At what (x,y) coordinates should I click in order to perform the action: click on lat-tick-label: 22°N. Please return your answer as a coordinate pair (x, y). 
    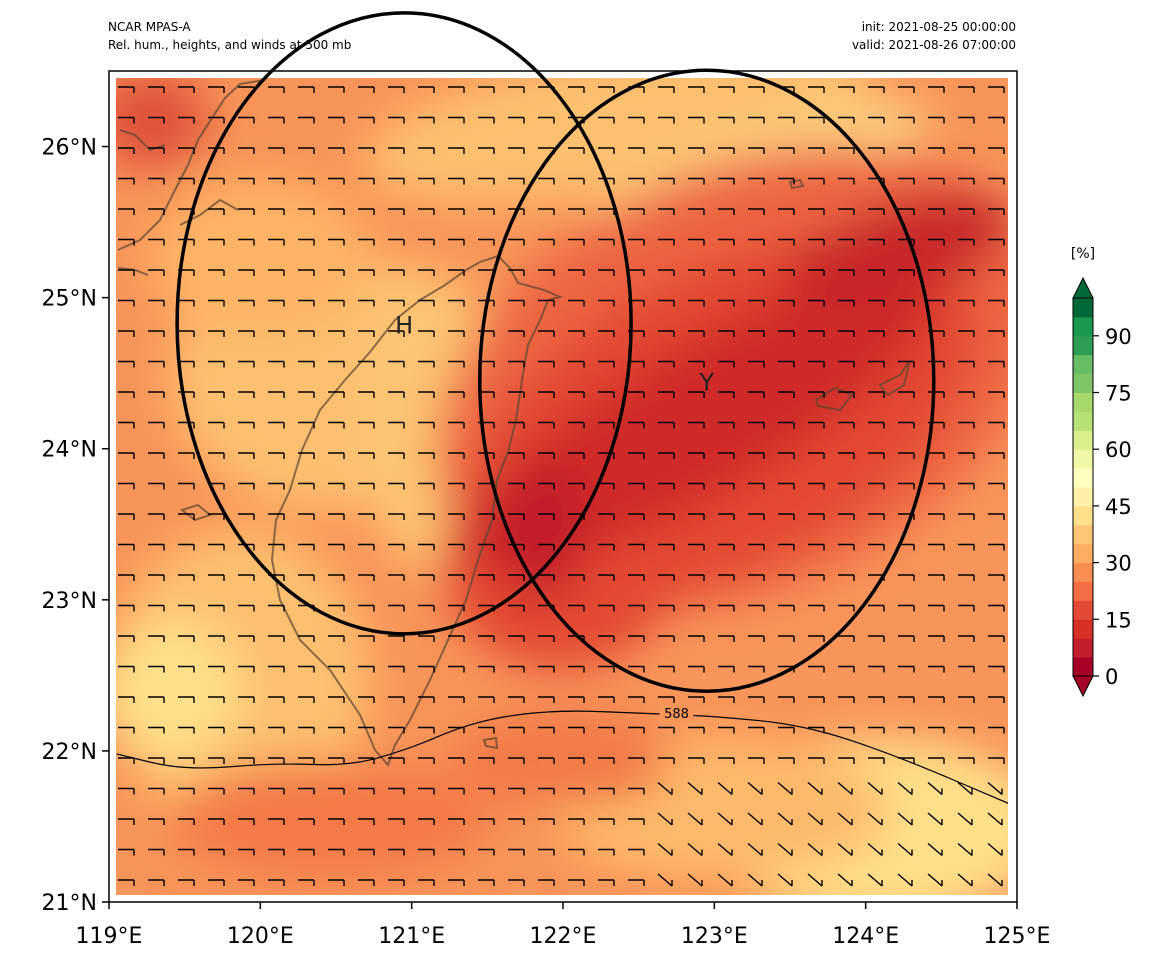
    Looking at the image, I should click on (69, 752).